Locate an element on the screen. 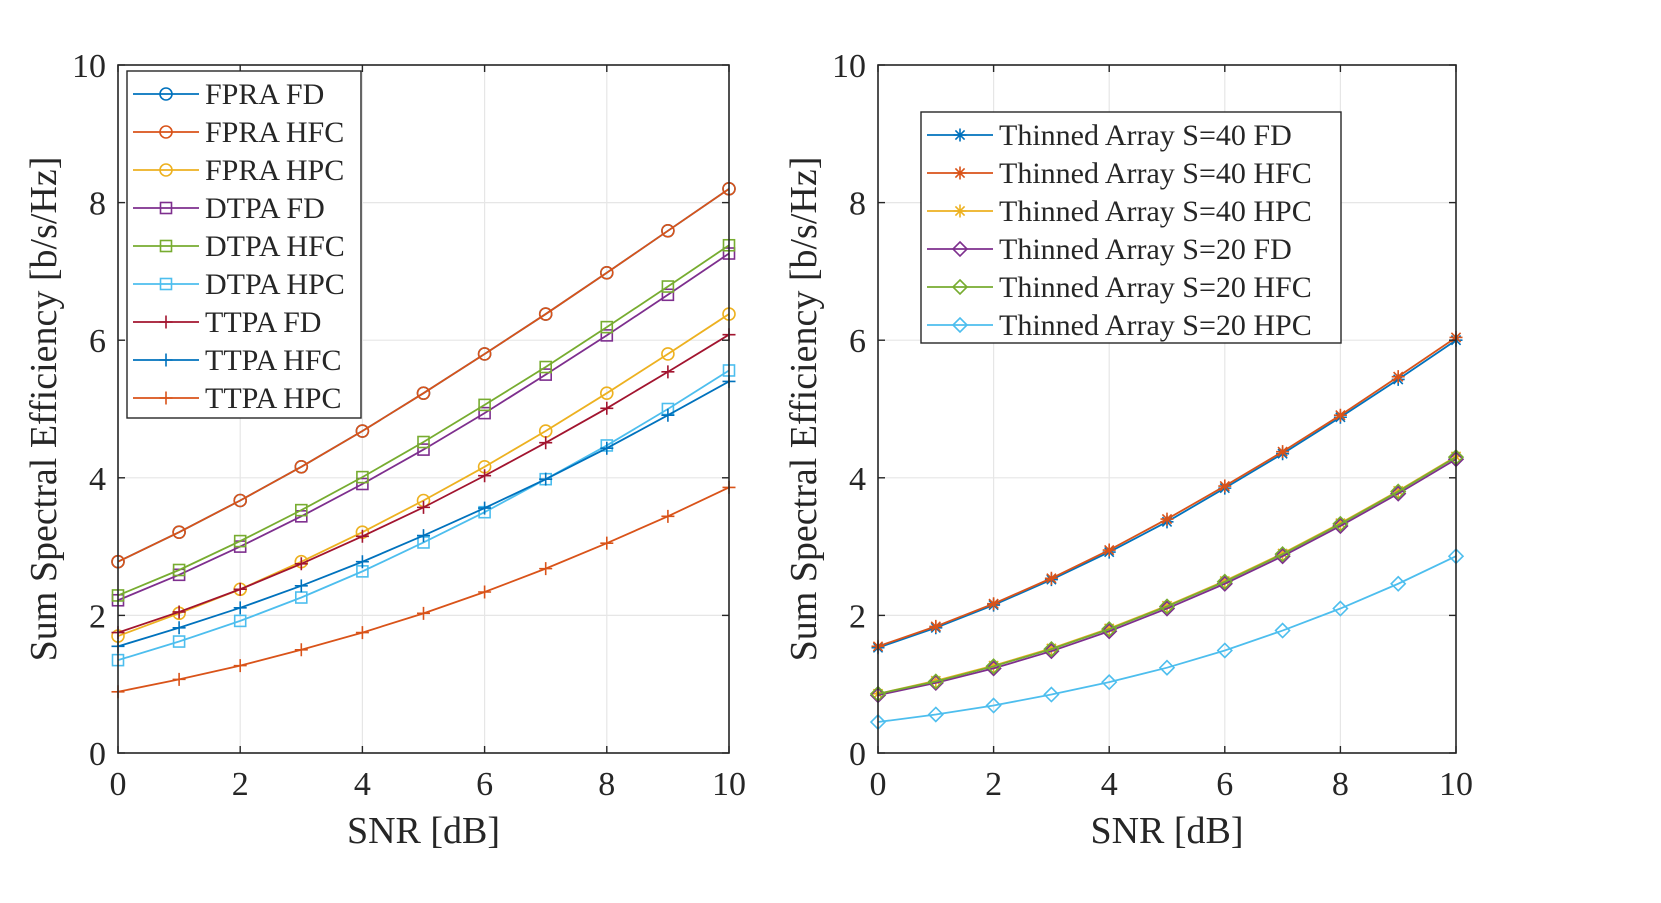  legend-item-ttpa-hpc: TTPA HPC is located at coordinates (237, 398).